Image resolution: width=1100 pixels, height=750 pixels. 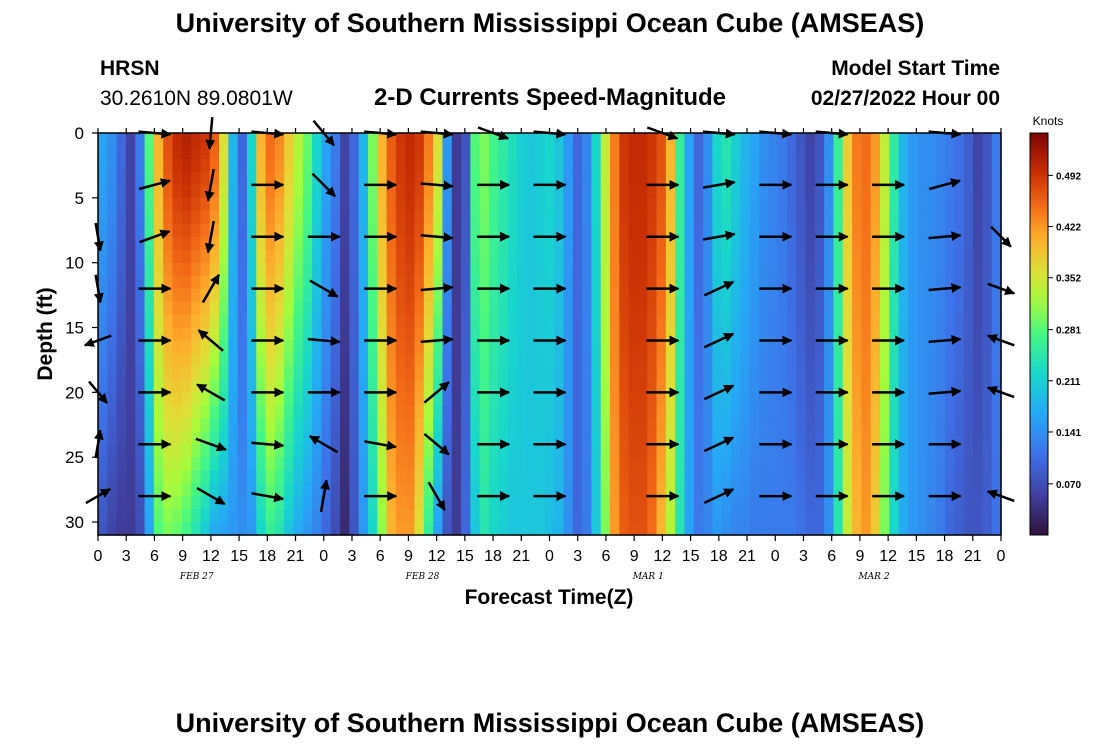 I want to click on x-tick-label: 6, so click(x=380, y=556).